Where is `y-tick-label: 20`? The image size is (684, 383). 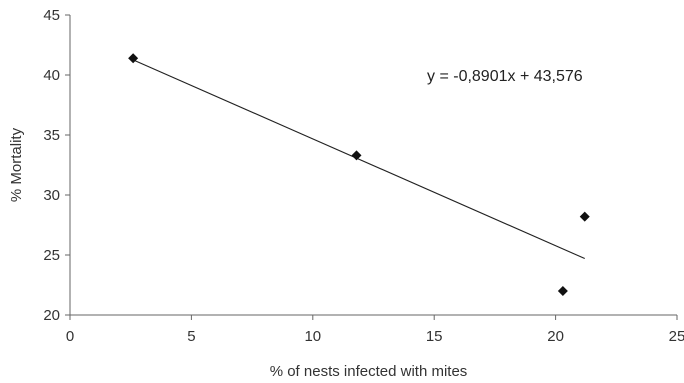
y-tick-label: 20 is located at coordinates (51, 315).